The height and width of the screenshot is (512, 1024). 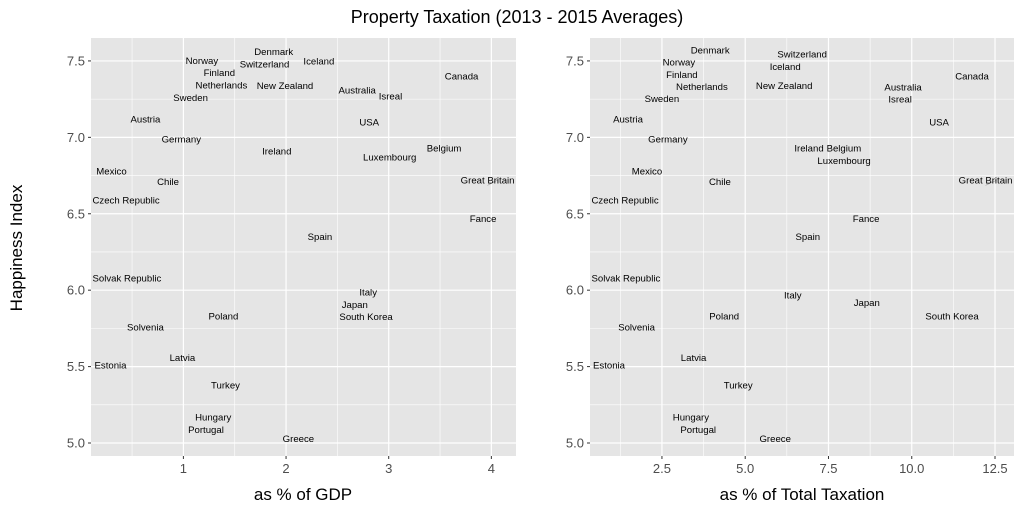 What do you see at coordinates (303, 494) in the screenshot?
I see `x-axis-title-gdp: as % of GDP` at bounding box center [303, 494].